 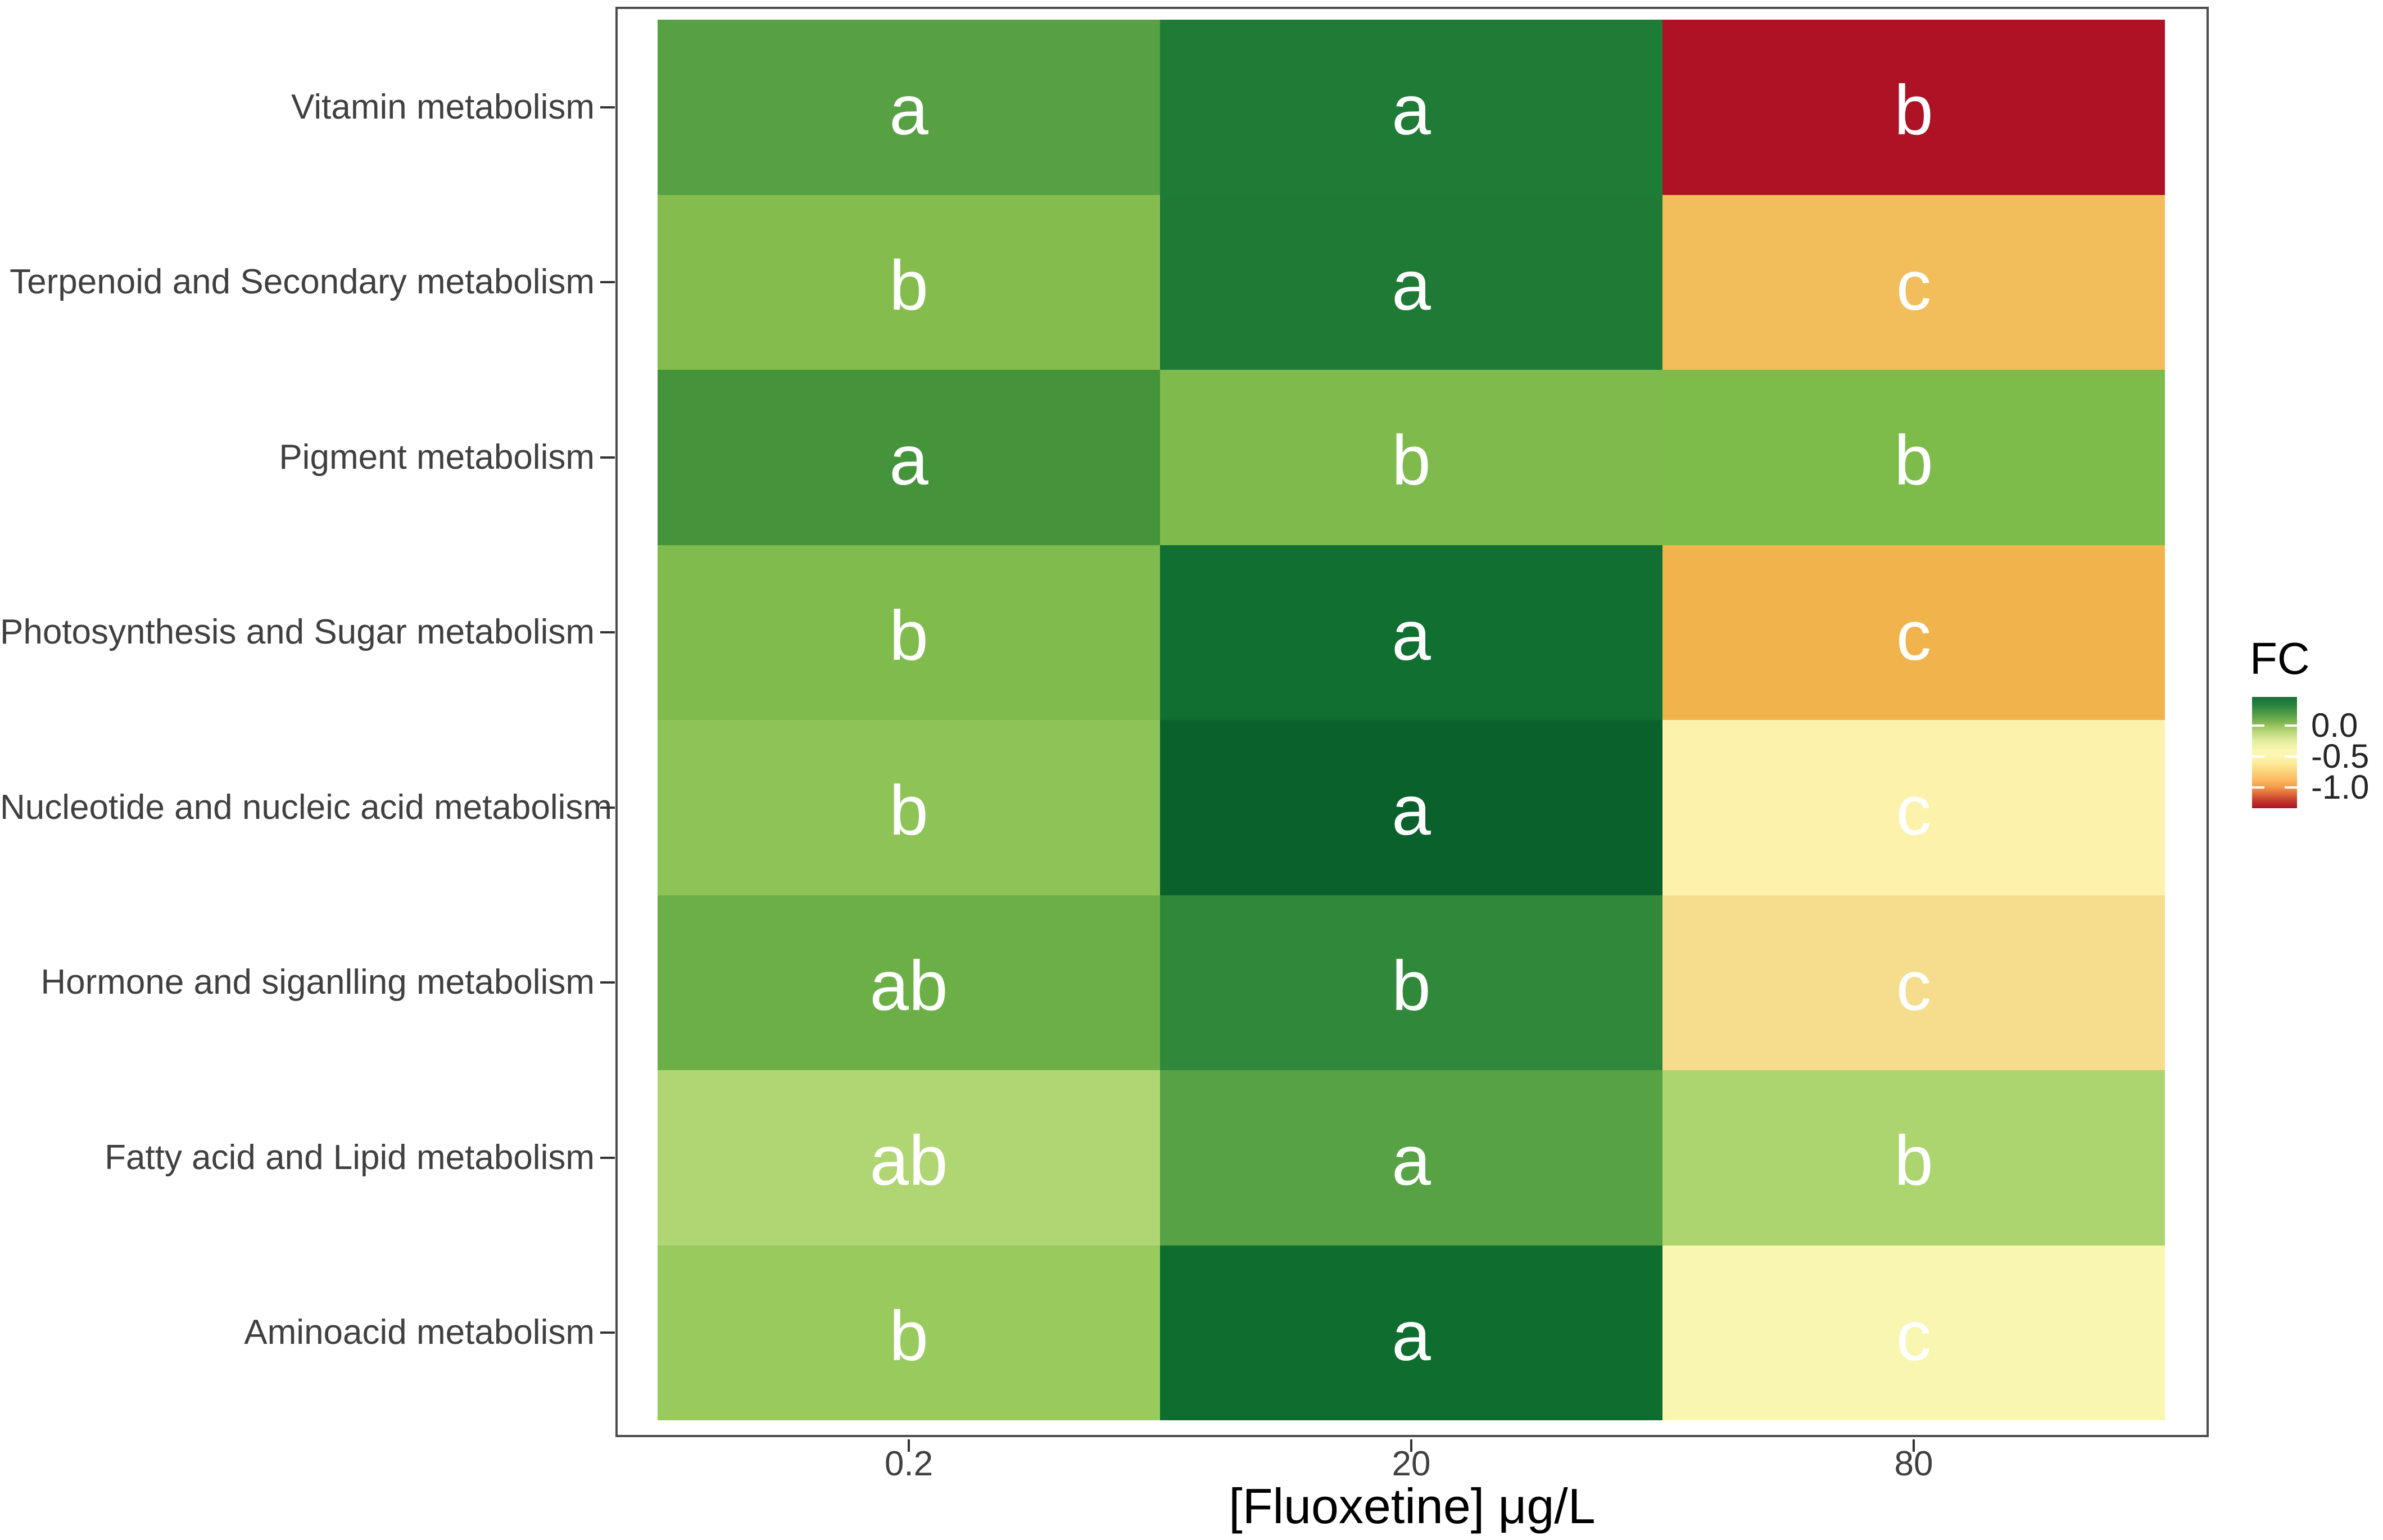 What do you see at coordinates (909, 1463) in the screenshot?
I see `x-axis-label: 0.2` at bounding box center [909, 1463].